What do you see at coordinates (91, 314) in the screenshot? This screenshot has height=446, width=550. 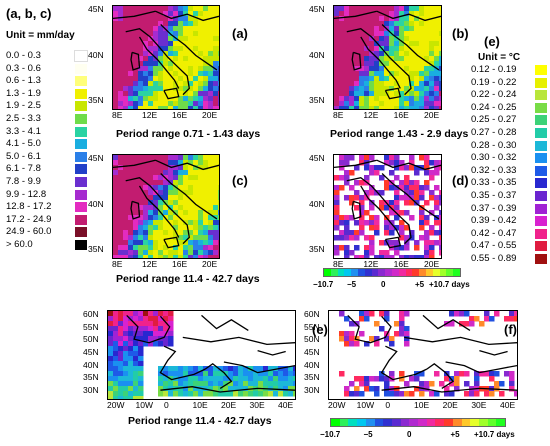 I see `lat-tick-label: 60N` at bounding box center [91, 314].